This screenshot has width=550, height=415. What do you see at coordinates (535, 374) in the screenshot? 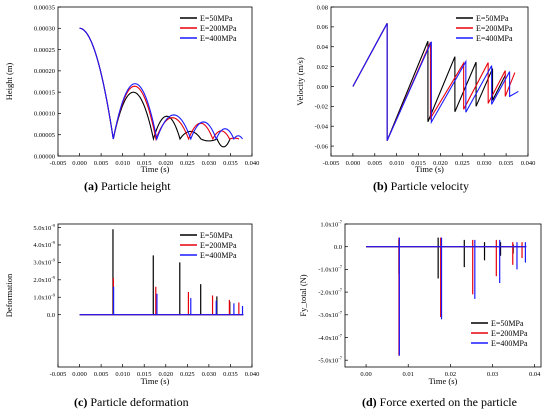
I see `x-tick-label: 0.04` at bounding box center [535, 374].